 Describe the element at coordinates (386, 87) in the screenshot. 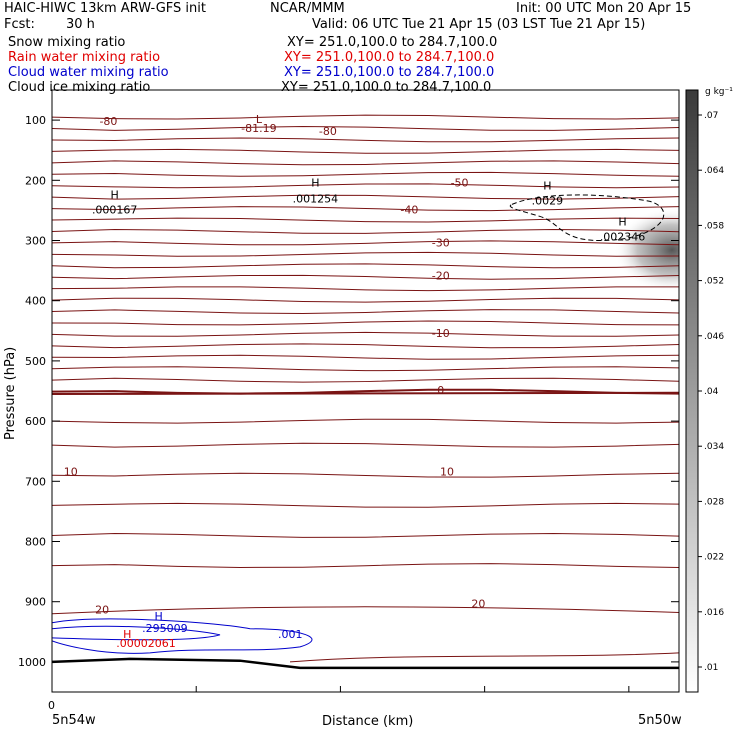

I see `field-xy-cloud-ice: XY= 251.0,100.0 to 284.7,100.0` at that location.